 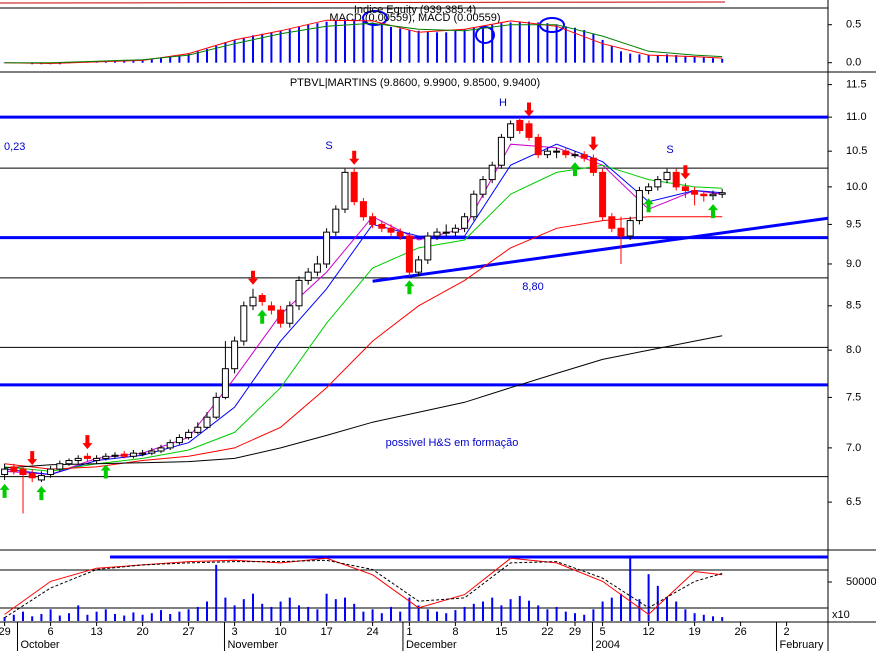 What do you see at coordinates (485, 35) in the screenshot?
I see `highlight` at bounding box center [485, 35].